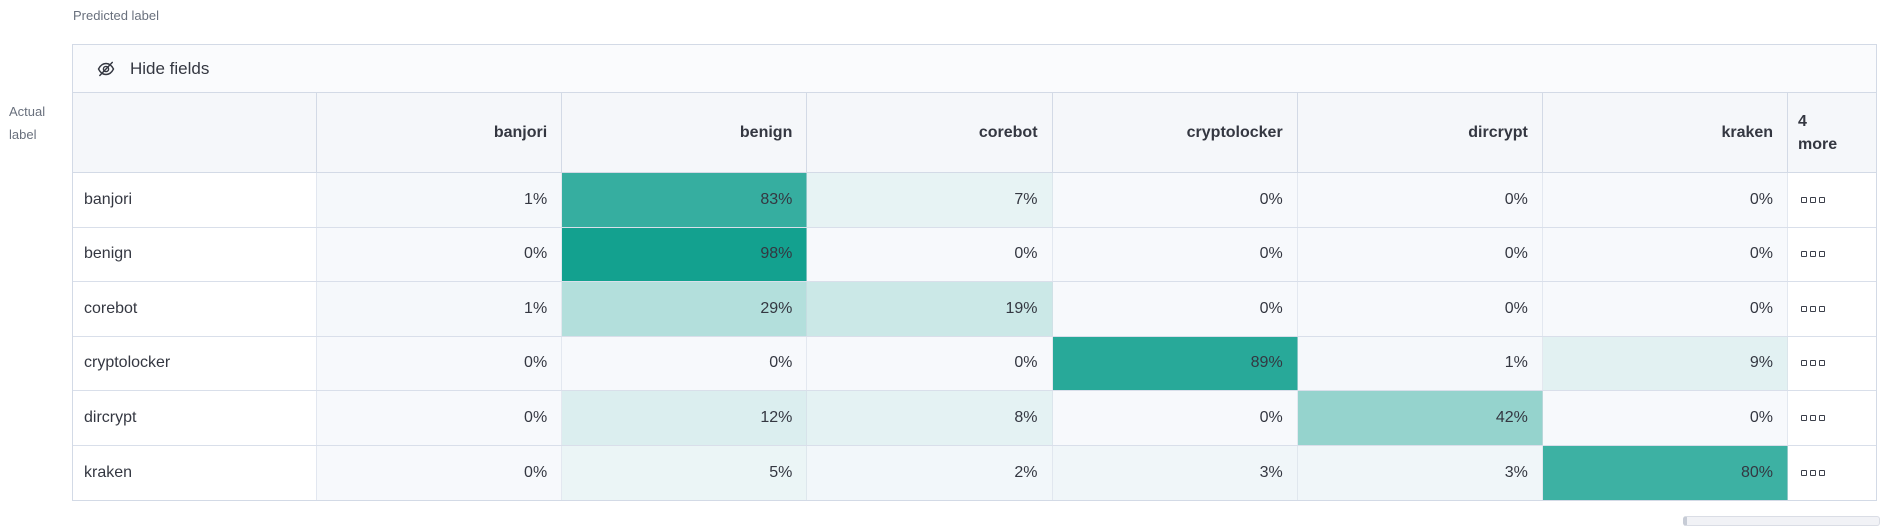  I want to click on column-header-cryptolocker: cryptolocker, so click(1175, 132).